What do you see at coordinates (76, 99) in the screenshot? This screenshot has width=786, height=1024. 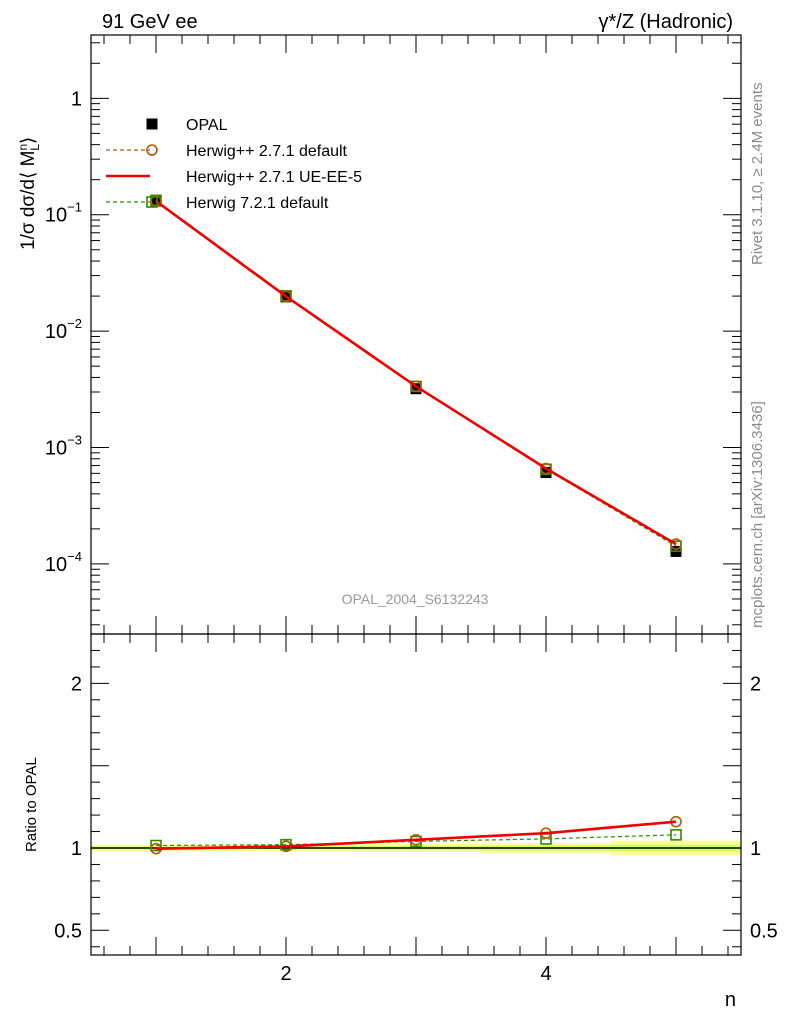 I see `main-y-tick-label: 1` at bounding box center [76, 99].